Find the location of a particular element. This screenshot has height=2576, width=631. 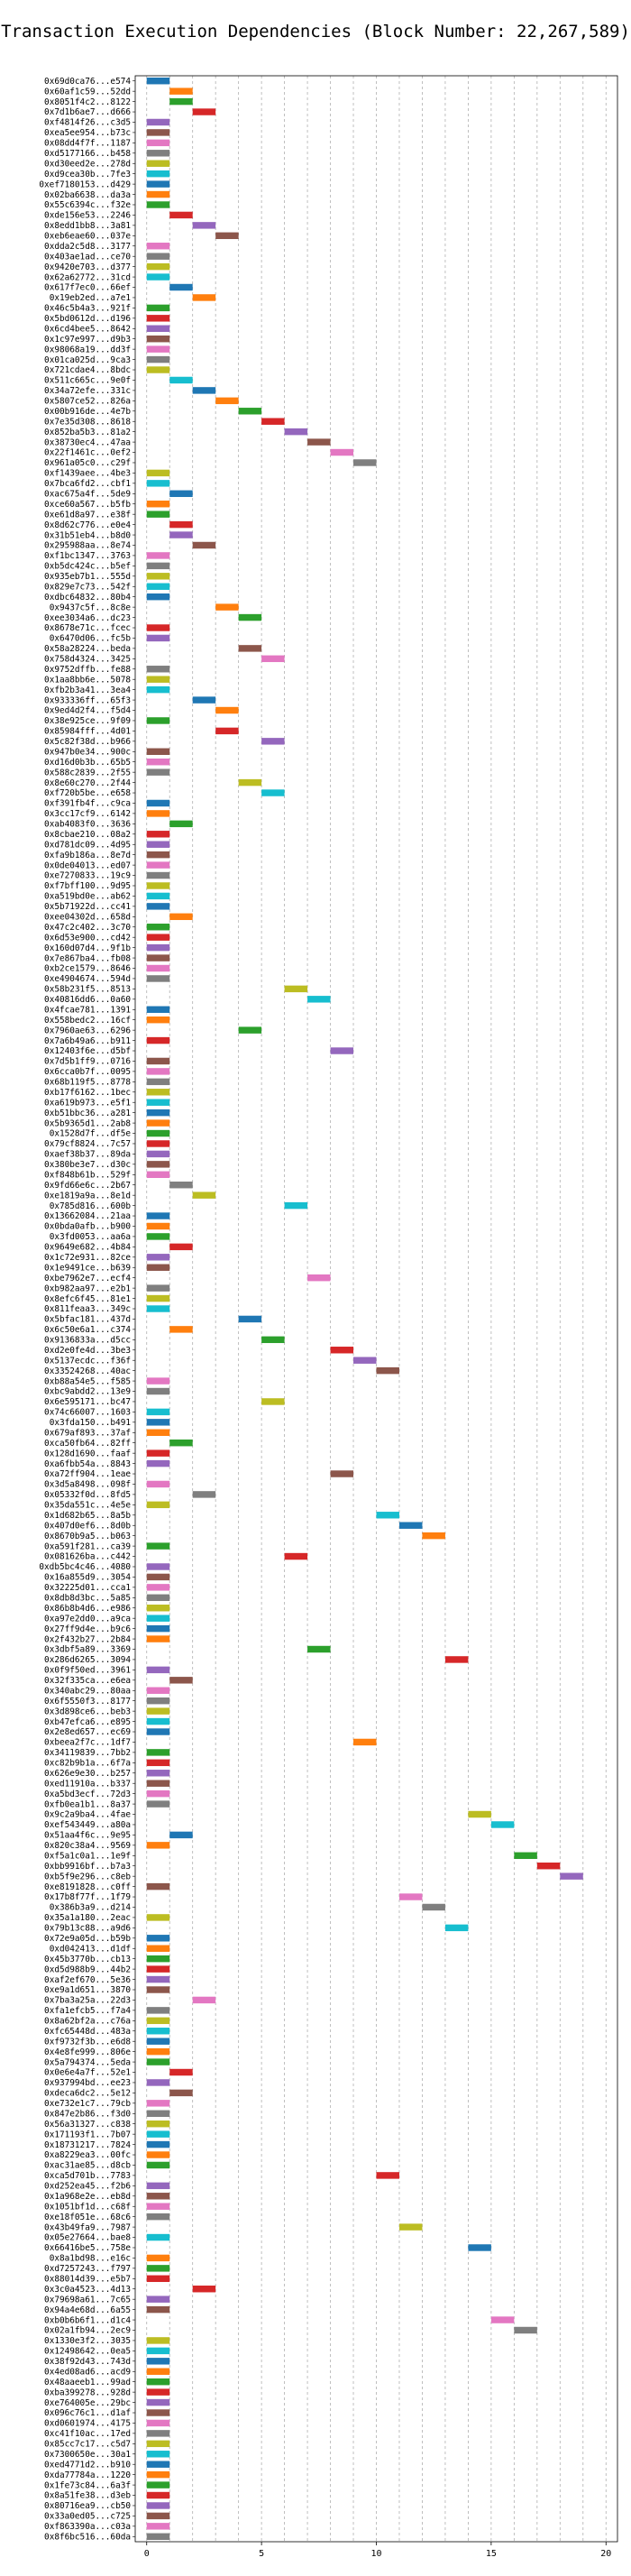

transaction-label: 0xfa1efcb5...f7a4 is located at coordinates (87, 2011).